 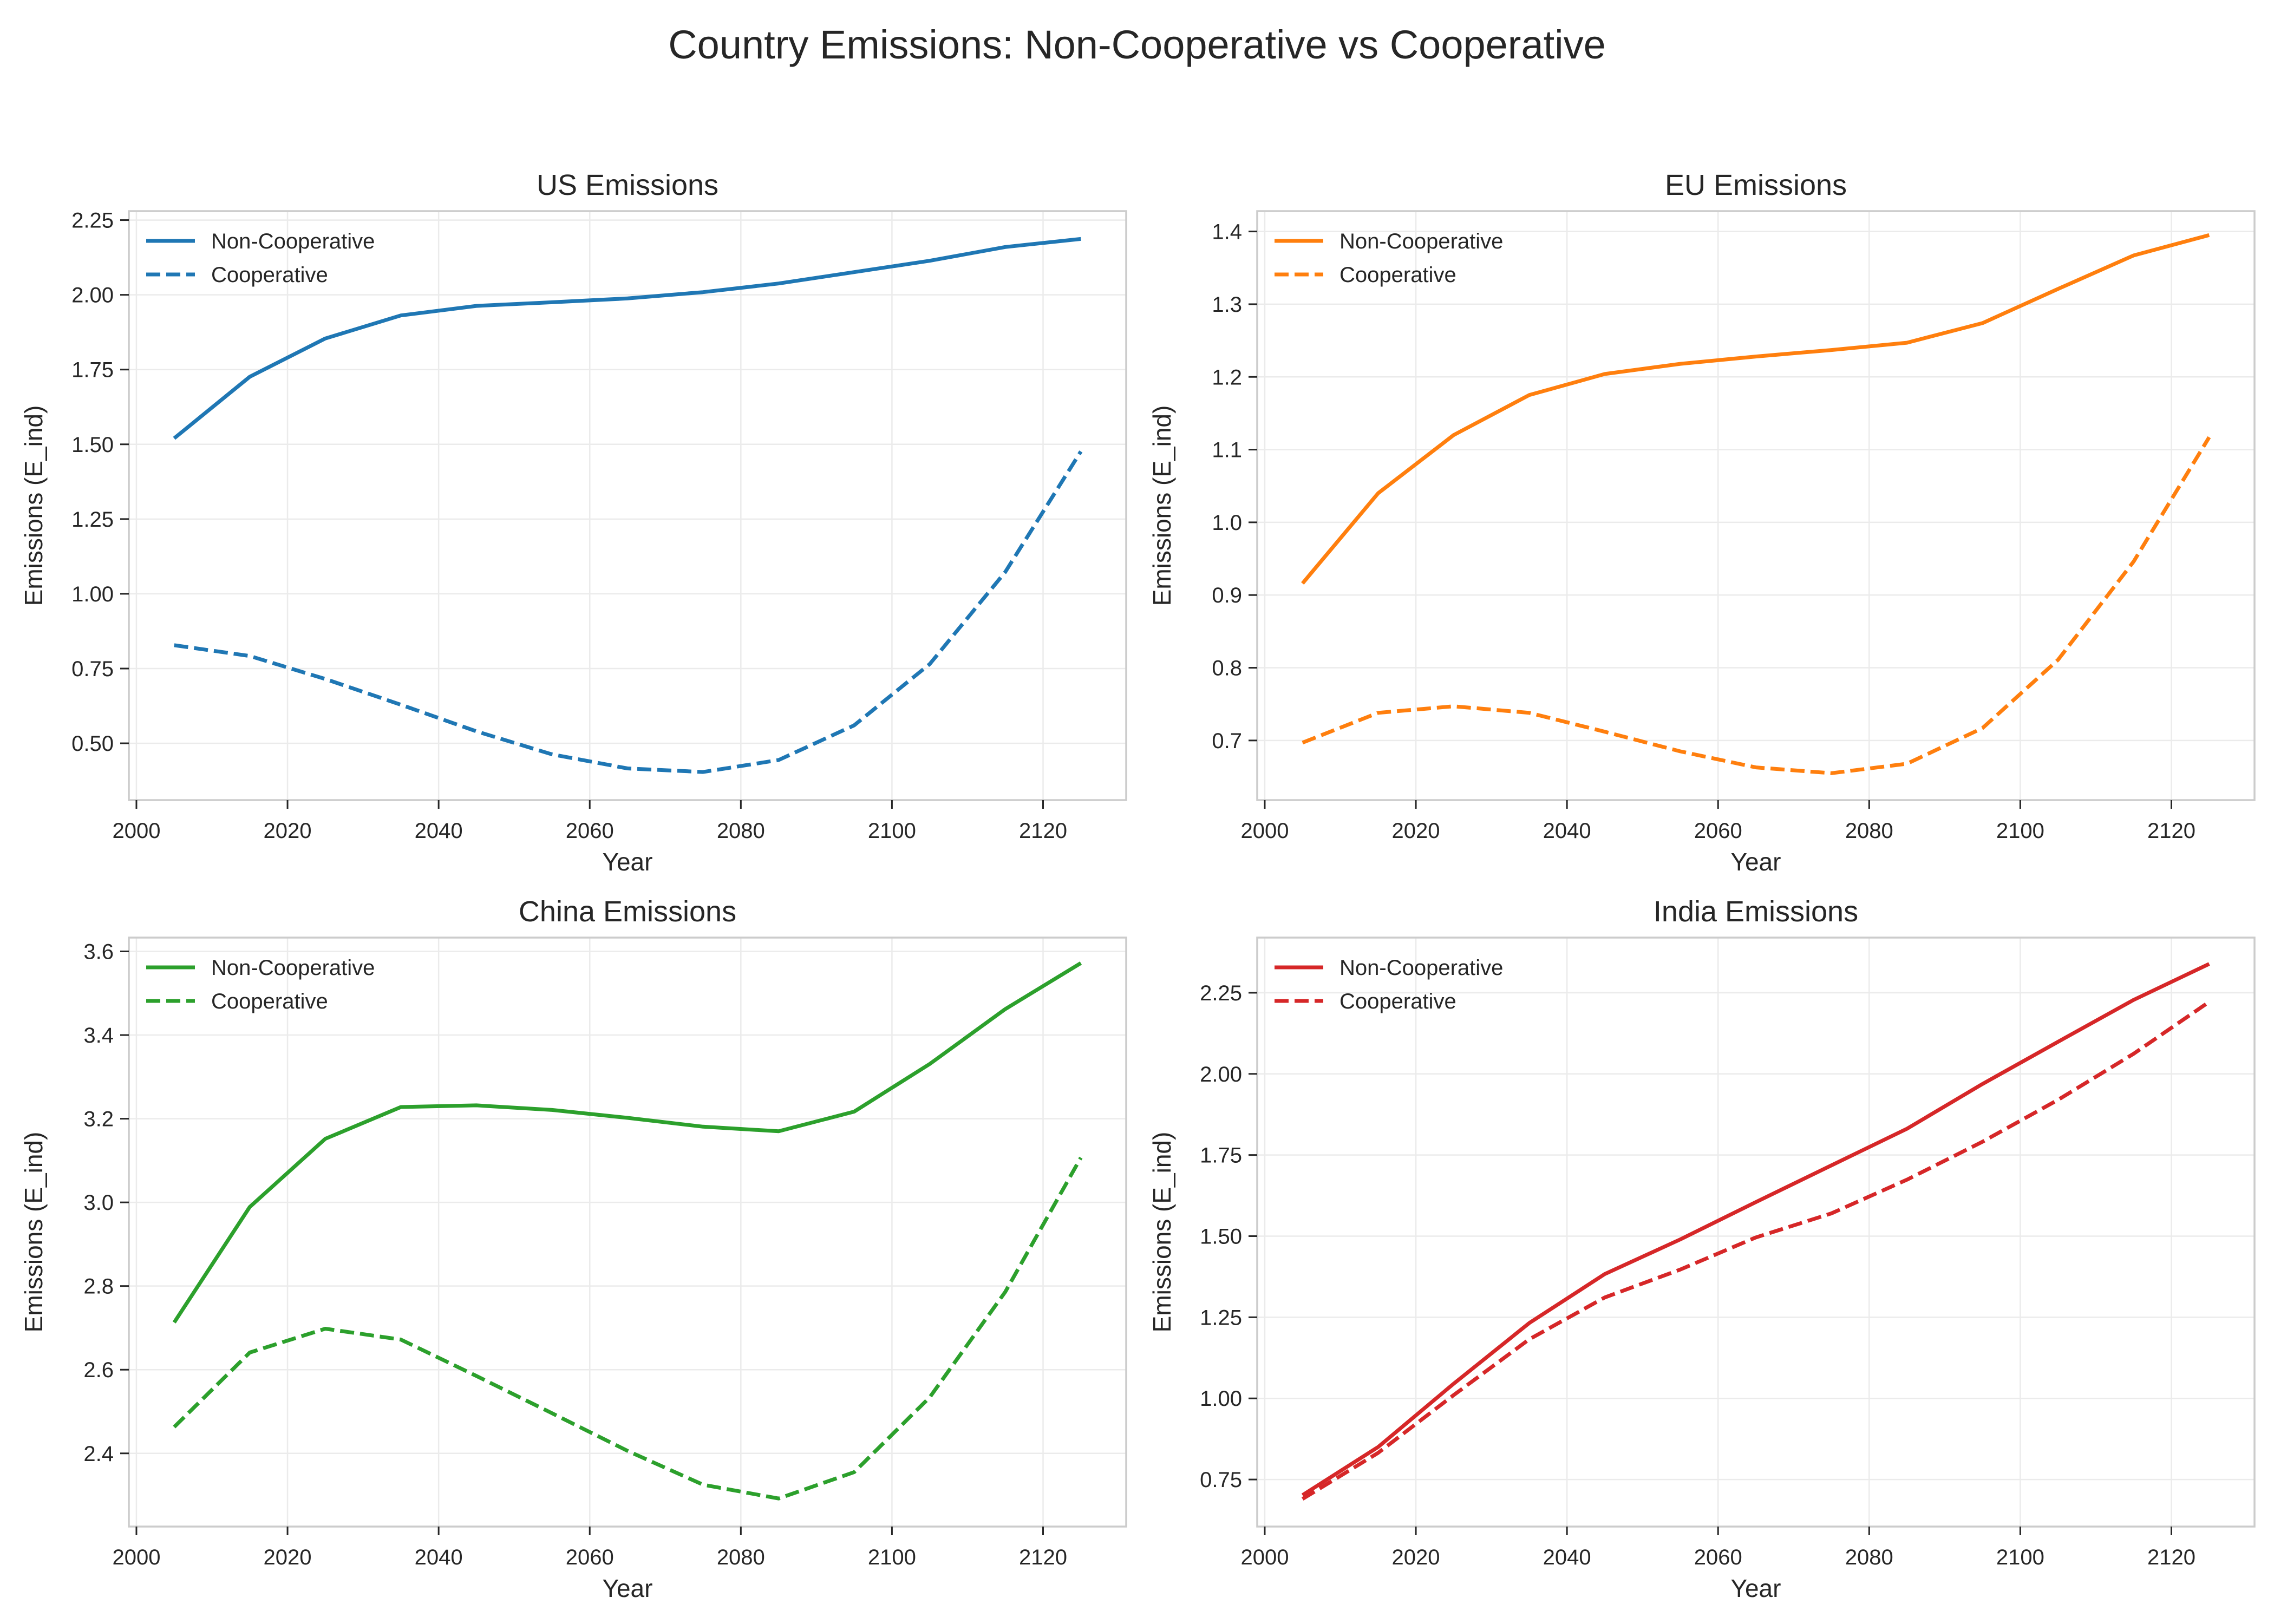 I want to click on y-tick-label: 3.0, so click(x=99, y=1203).